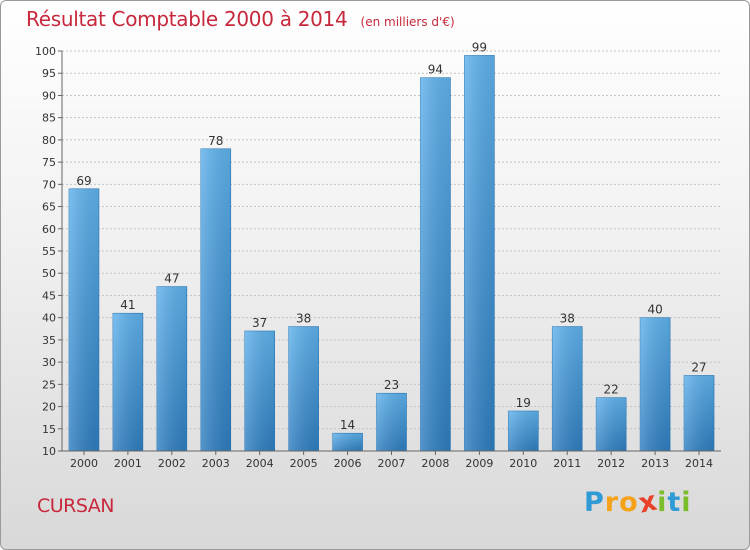 The width and height of the screenshot is (750, 550). What do you see at coordinates (49, 362) in the screenshot?
I see `y-tick-label: 30` at bounding box center [49, 362].